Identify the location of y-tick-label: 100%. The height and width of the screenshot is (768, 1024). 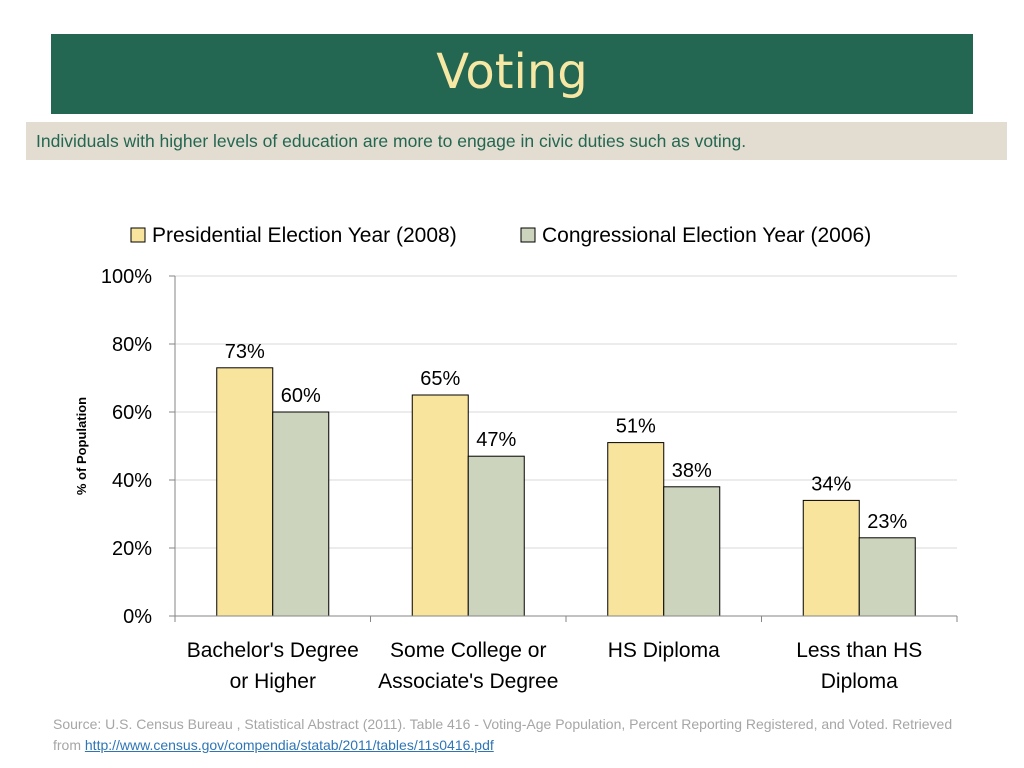
(126, 277).